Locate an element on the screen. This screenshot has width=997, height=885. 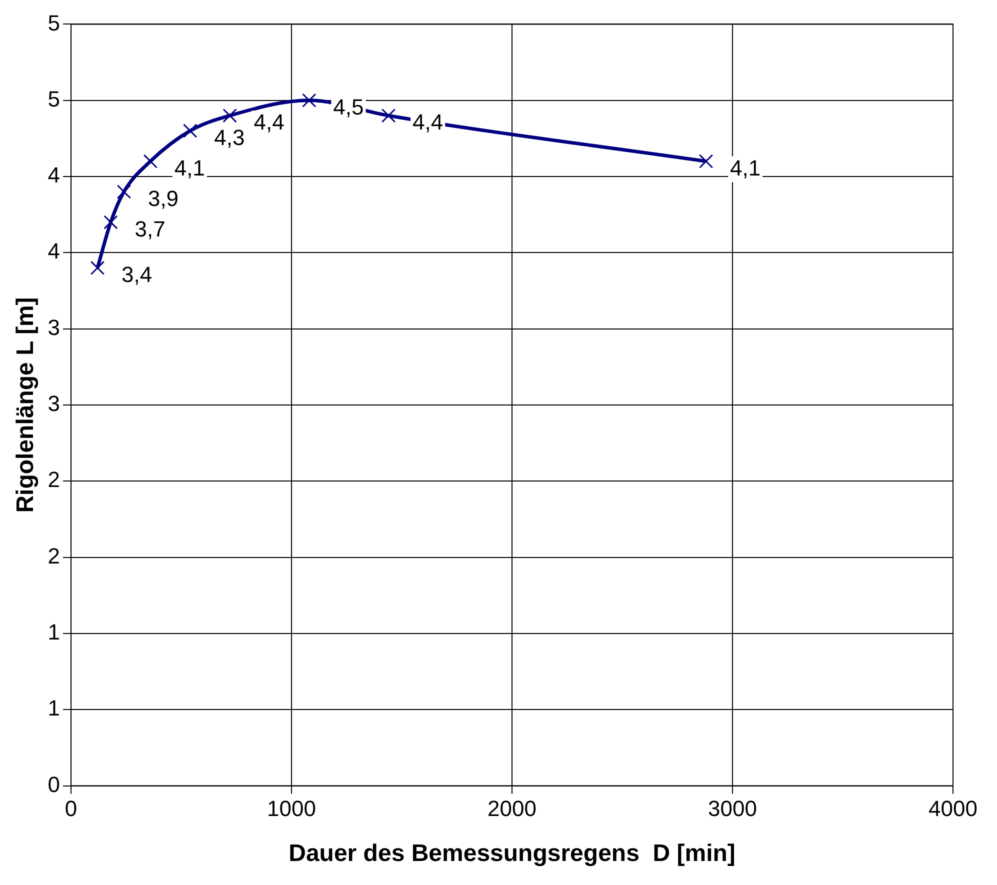
data-label: 4,5 is located at coordinates (348, 107).